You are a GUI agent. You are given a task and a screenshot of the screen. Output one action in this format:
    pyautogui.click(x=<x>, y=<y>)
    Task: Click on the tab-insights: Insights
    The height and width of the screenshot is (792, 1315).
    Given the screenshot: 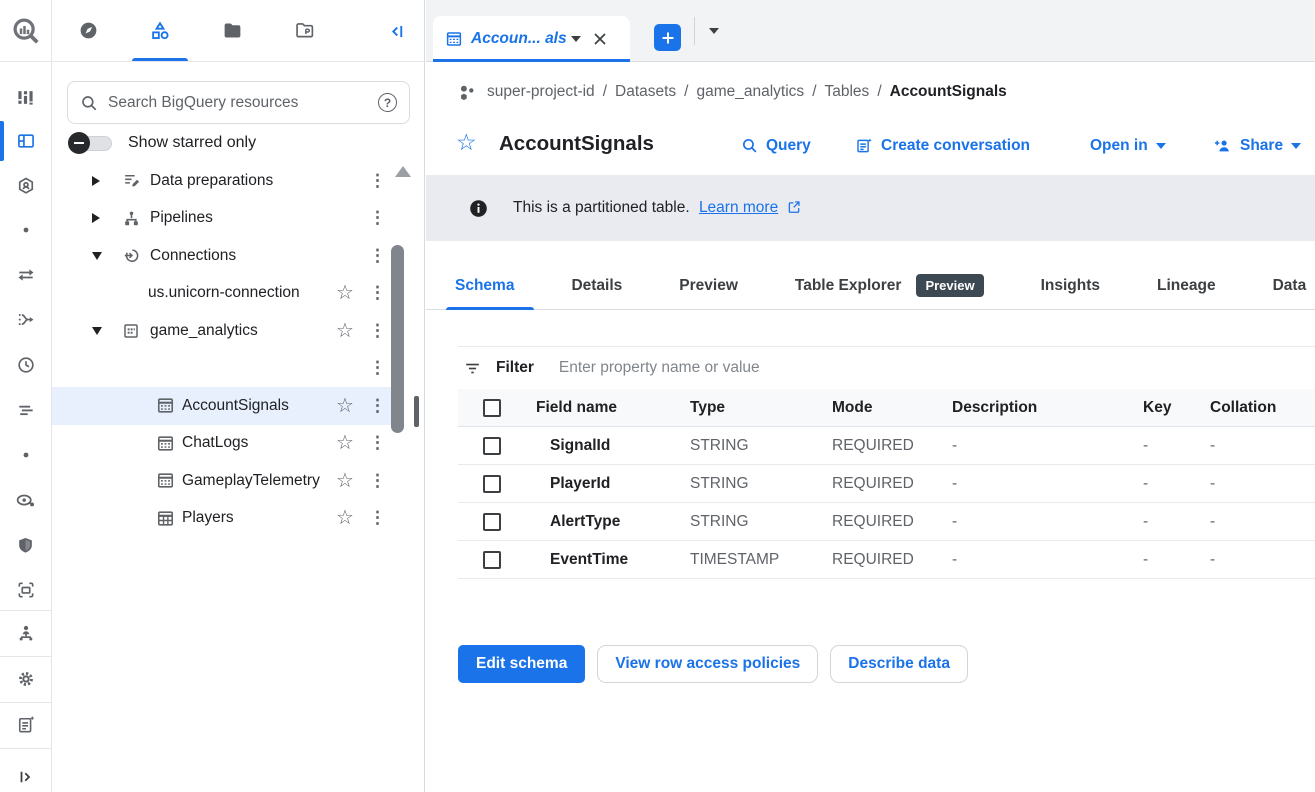 What is the action you would take?
    pyautogui.click(x=1070, y=285)
    